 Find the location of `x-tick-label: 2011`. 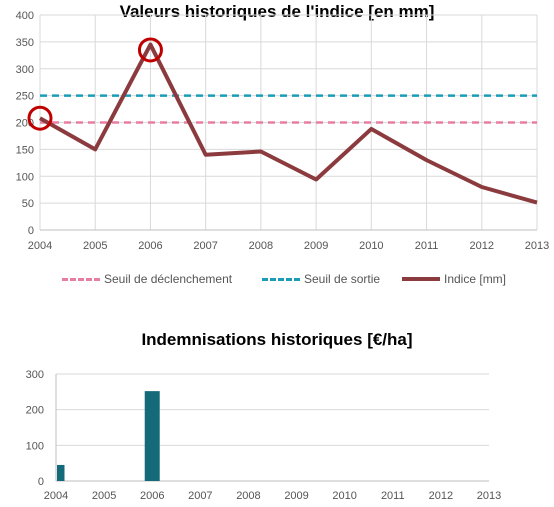

x-tick-label: 2011 is located at coordinates (427, 246).